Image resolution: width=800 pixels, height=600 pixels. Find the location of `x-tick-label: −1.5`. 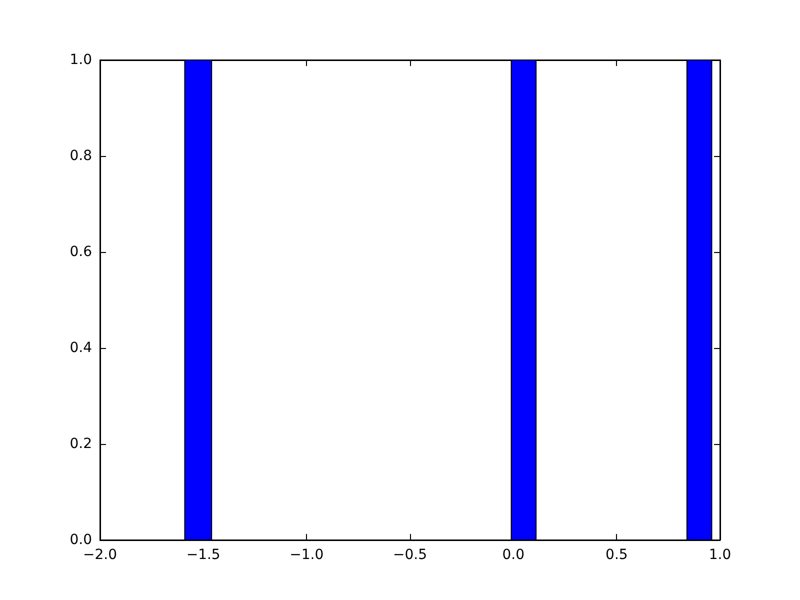

x-tick-label: −1.5 is located at coordinates (203, 555).